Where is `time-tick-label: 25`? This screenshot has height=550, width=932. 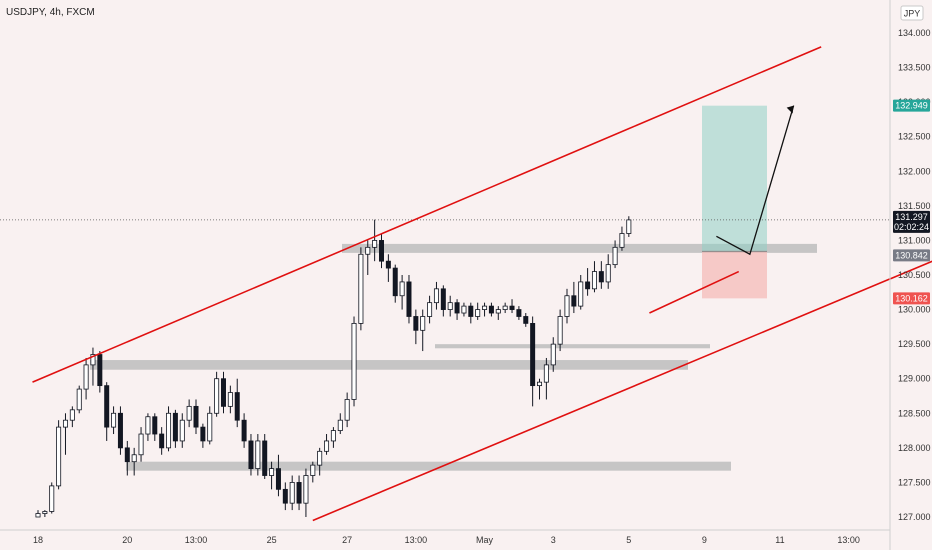
time-tick-label: 25 is located at coordinates (272, 540).